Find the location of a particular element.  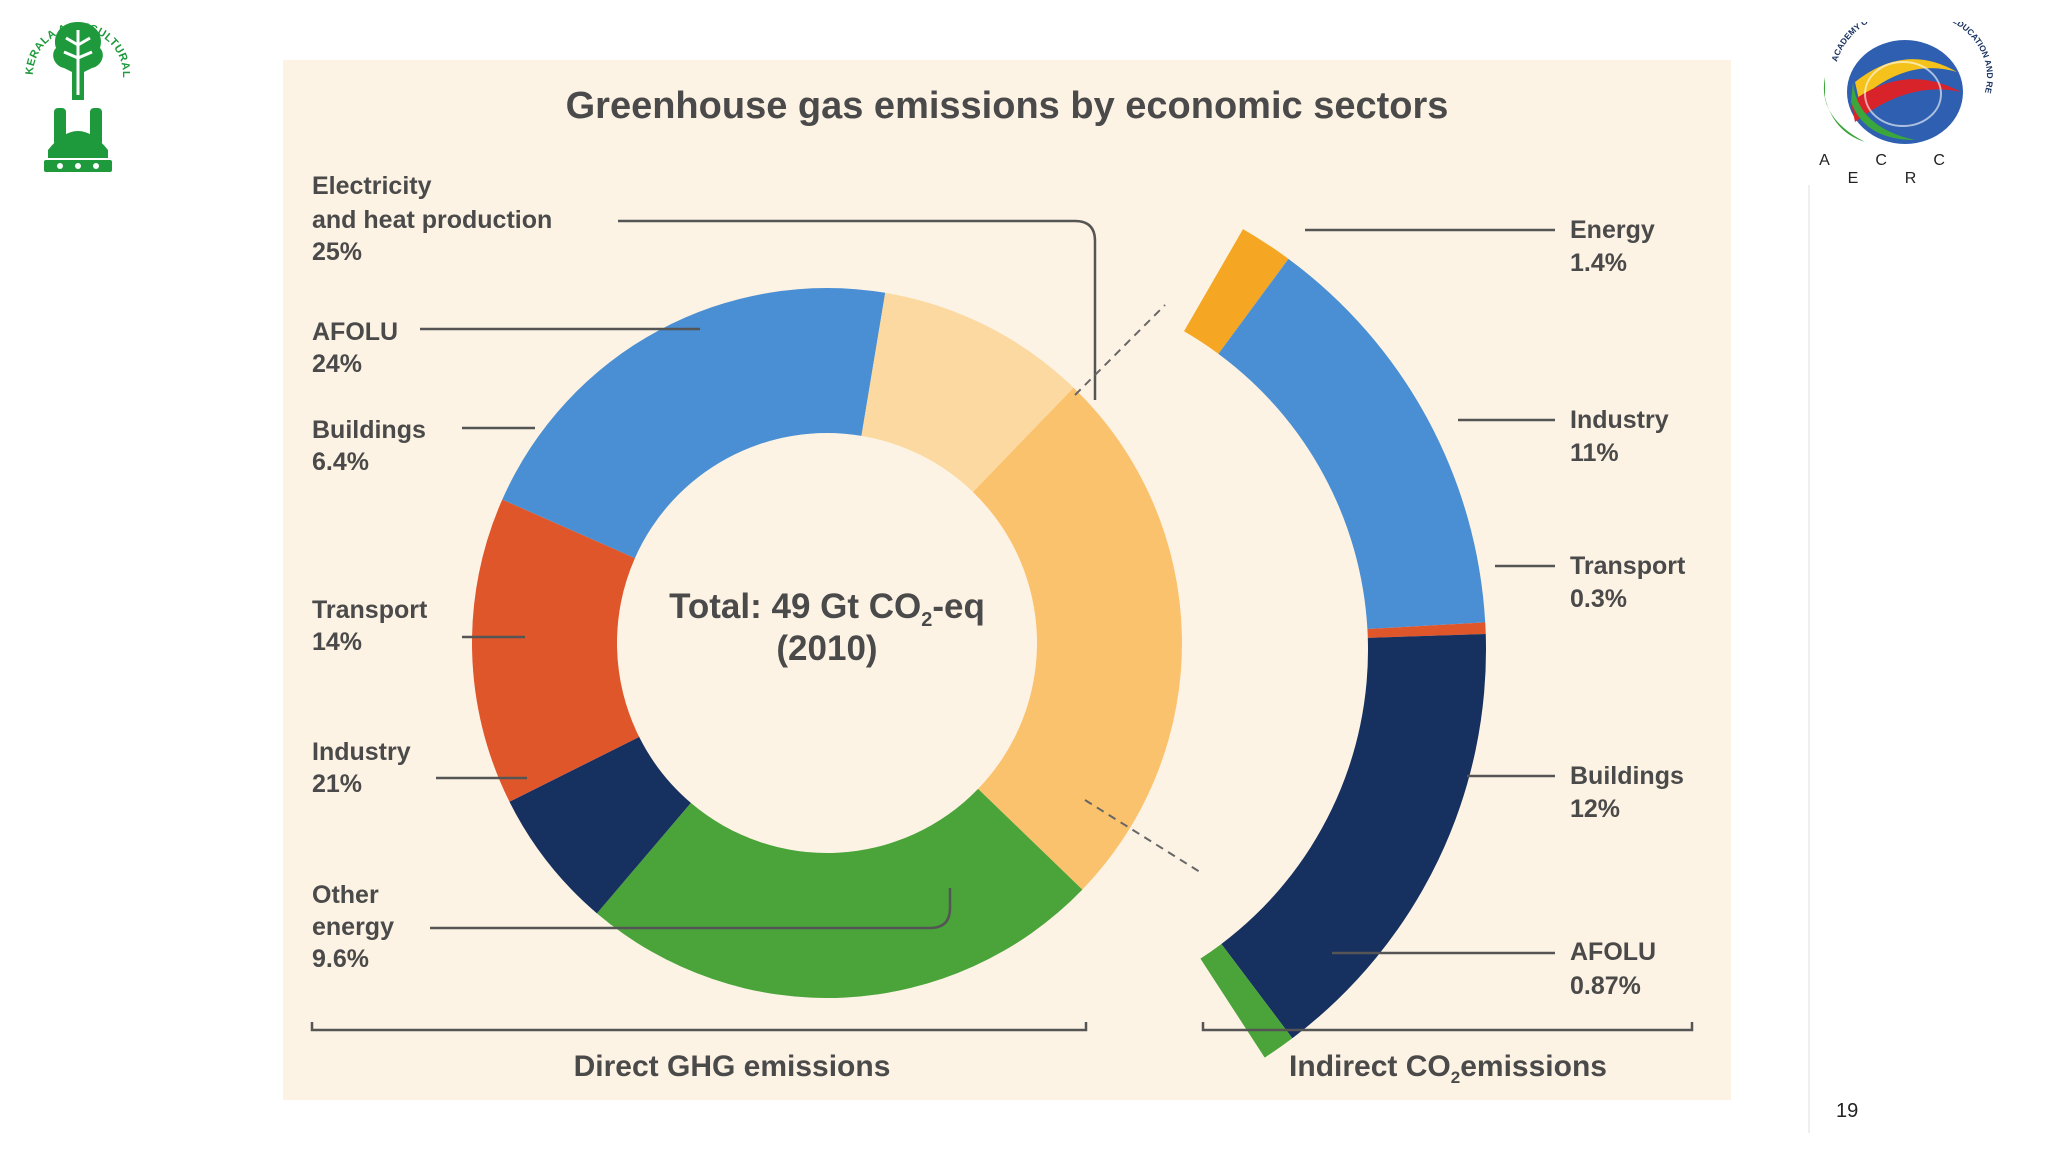

label-transport-direct: Transport is located at coordinates (370, 610).